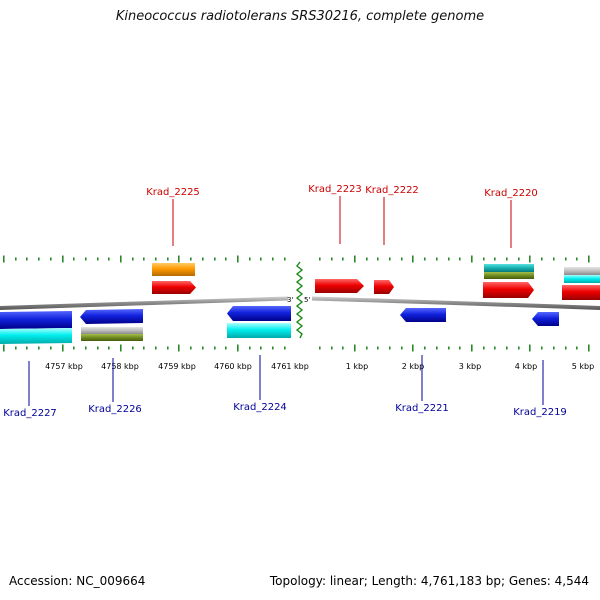 This screenshot has height=600, width=600. Describe the element at coordinates (296, 259) in the screenshot. I see `upper-tick-row` at that location.